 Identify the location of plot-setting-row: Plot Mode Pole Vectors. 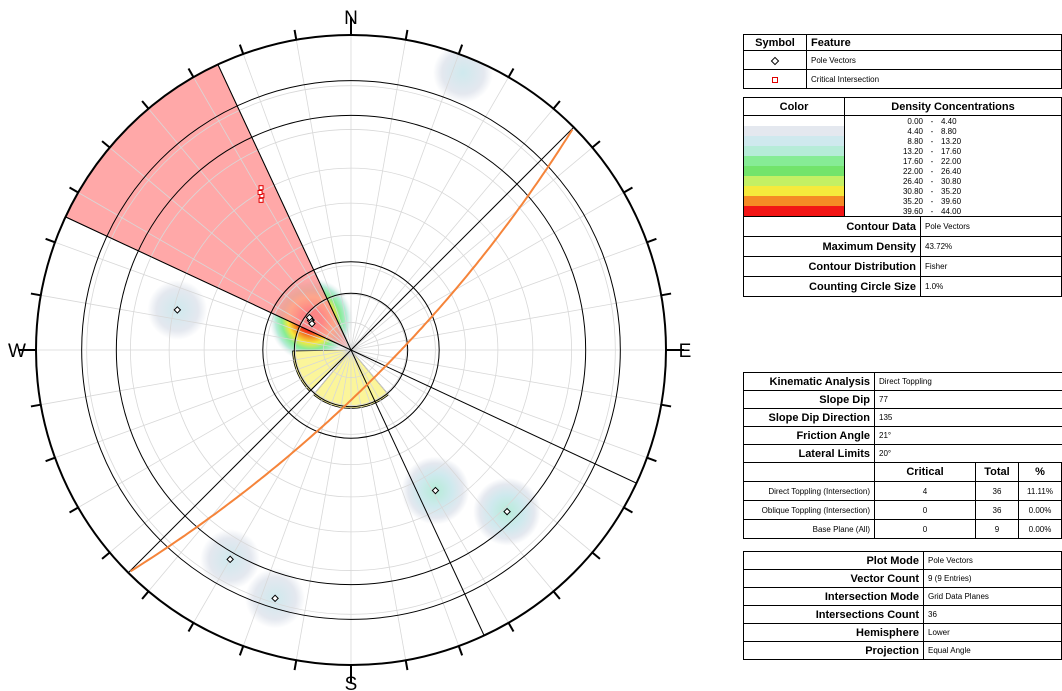
(902, 560).